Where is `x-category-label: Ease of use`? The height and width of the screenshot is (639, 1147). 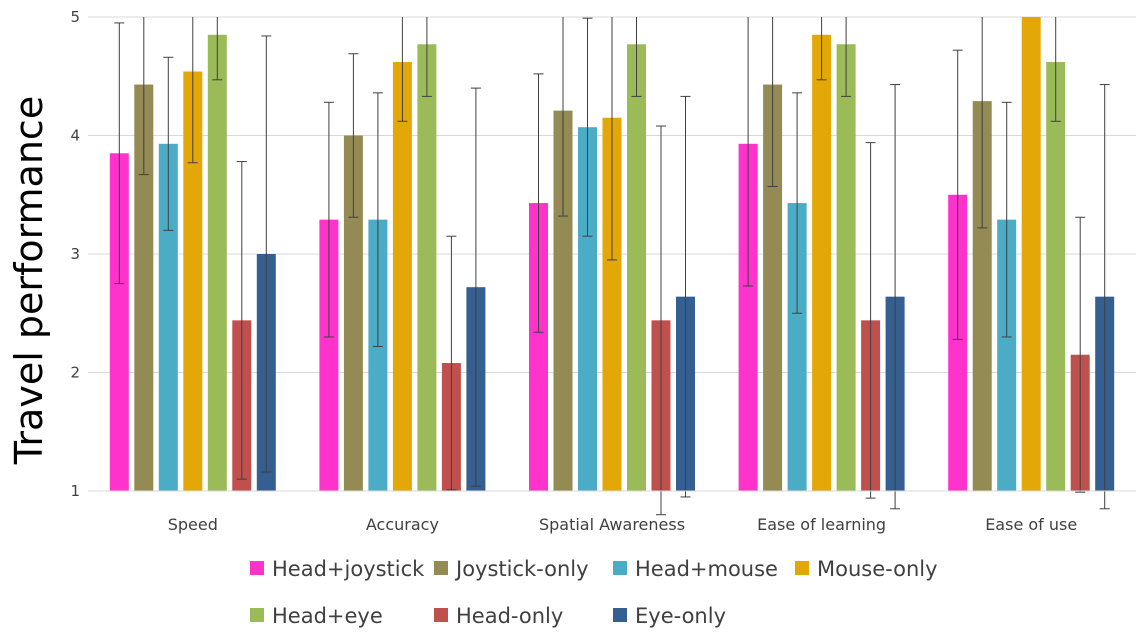 x-category-label: Ease of use is located at coordinates (1031, 524).